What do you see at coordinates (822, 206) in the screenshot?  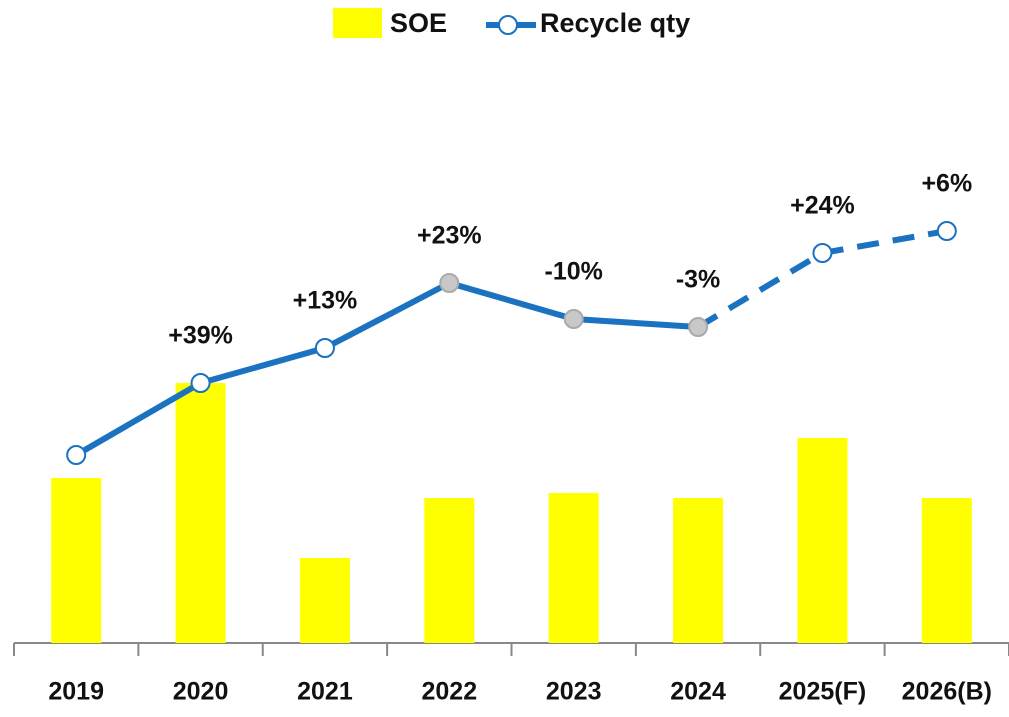 I see `annotation: +24%` at bounding box center [822, 206].